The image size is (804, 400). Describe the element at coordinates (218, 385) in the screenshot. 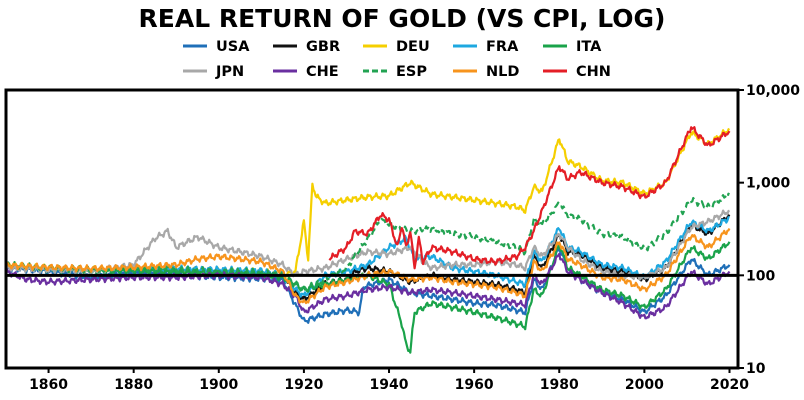

I see `x-tick-label-1900: 1900` at that location.